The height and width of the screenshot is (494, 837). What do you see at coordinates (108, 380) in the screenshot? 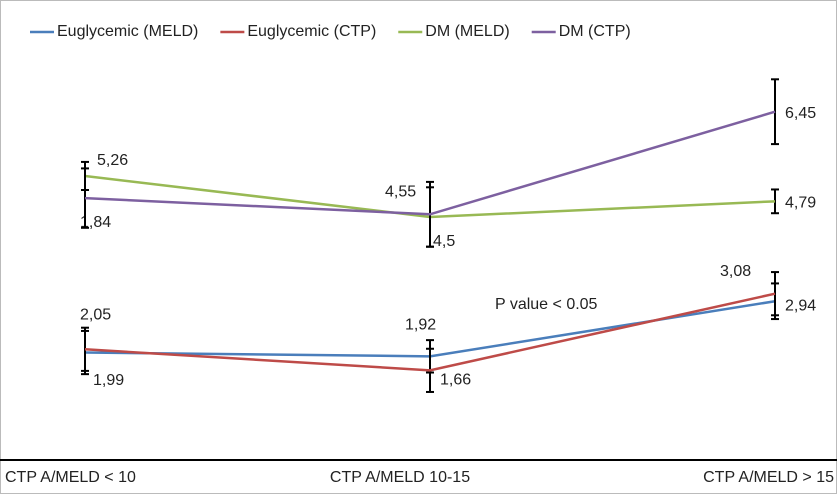
I see `data-label: 1,99` at bounding box center [108, 380].